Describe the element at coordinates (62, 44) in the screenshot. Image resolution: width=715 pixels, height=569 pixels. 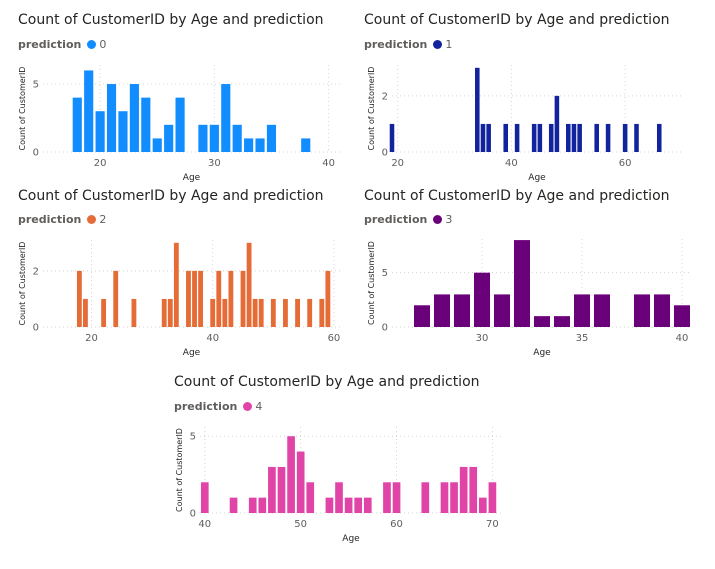
I see `legend: prediction 0` at that location.